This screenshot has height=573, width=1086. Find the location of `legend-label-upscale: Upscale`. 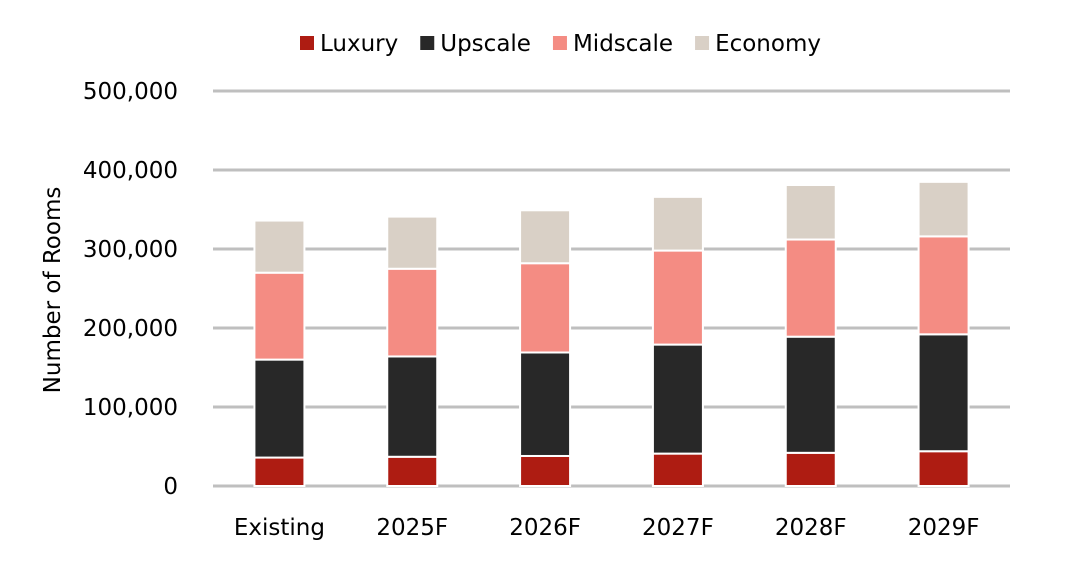

legend-label-upscale: Upscale is located at coordinates (485, 44).